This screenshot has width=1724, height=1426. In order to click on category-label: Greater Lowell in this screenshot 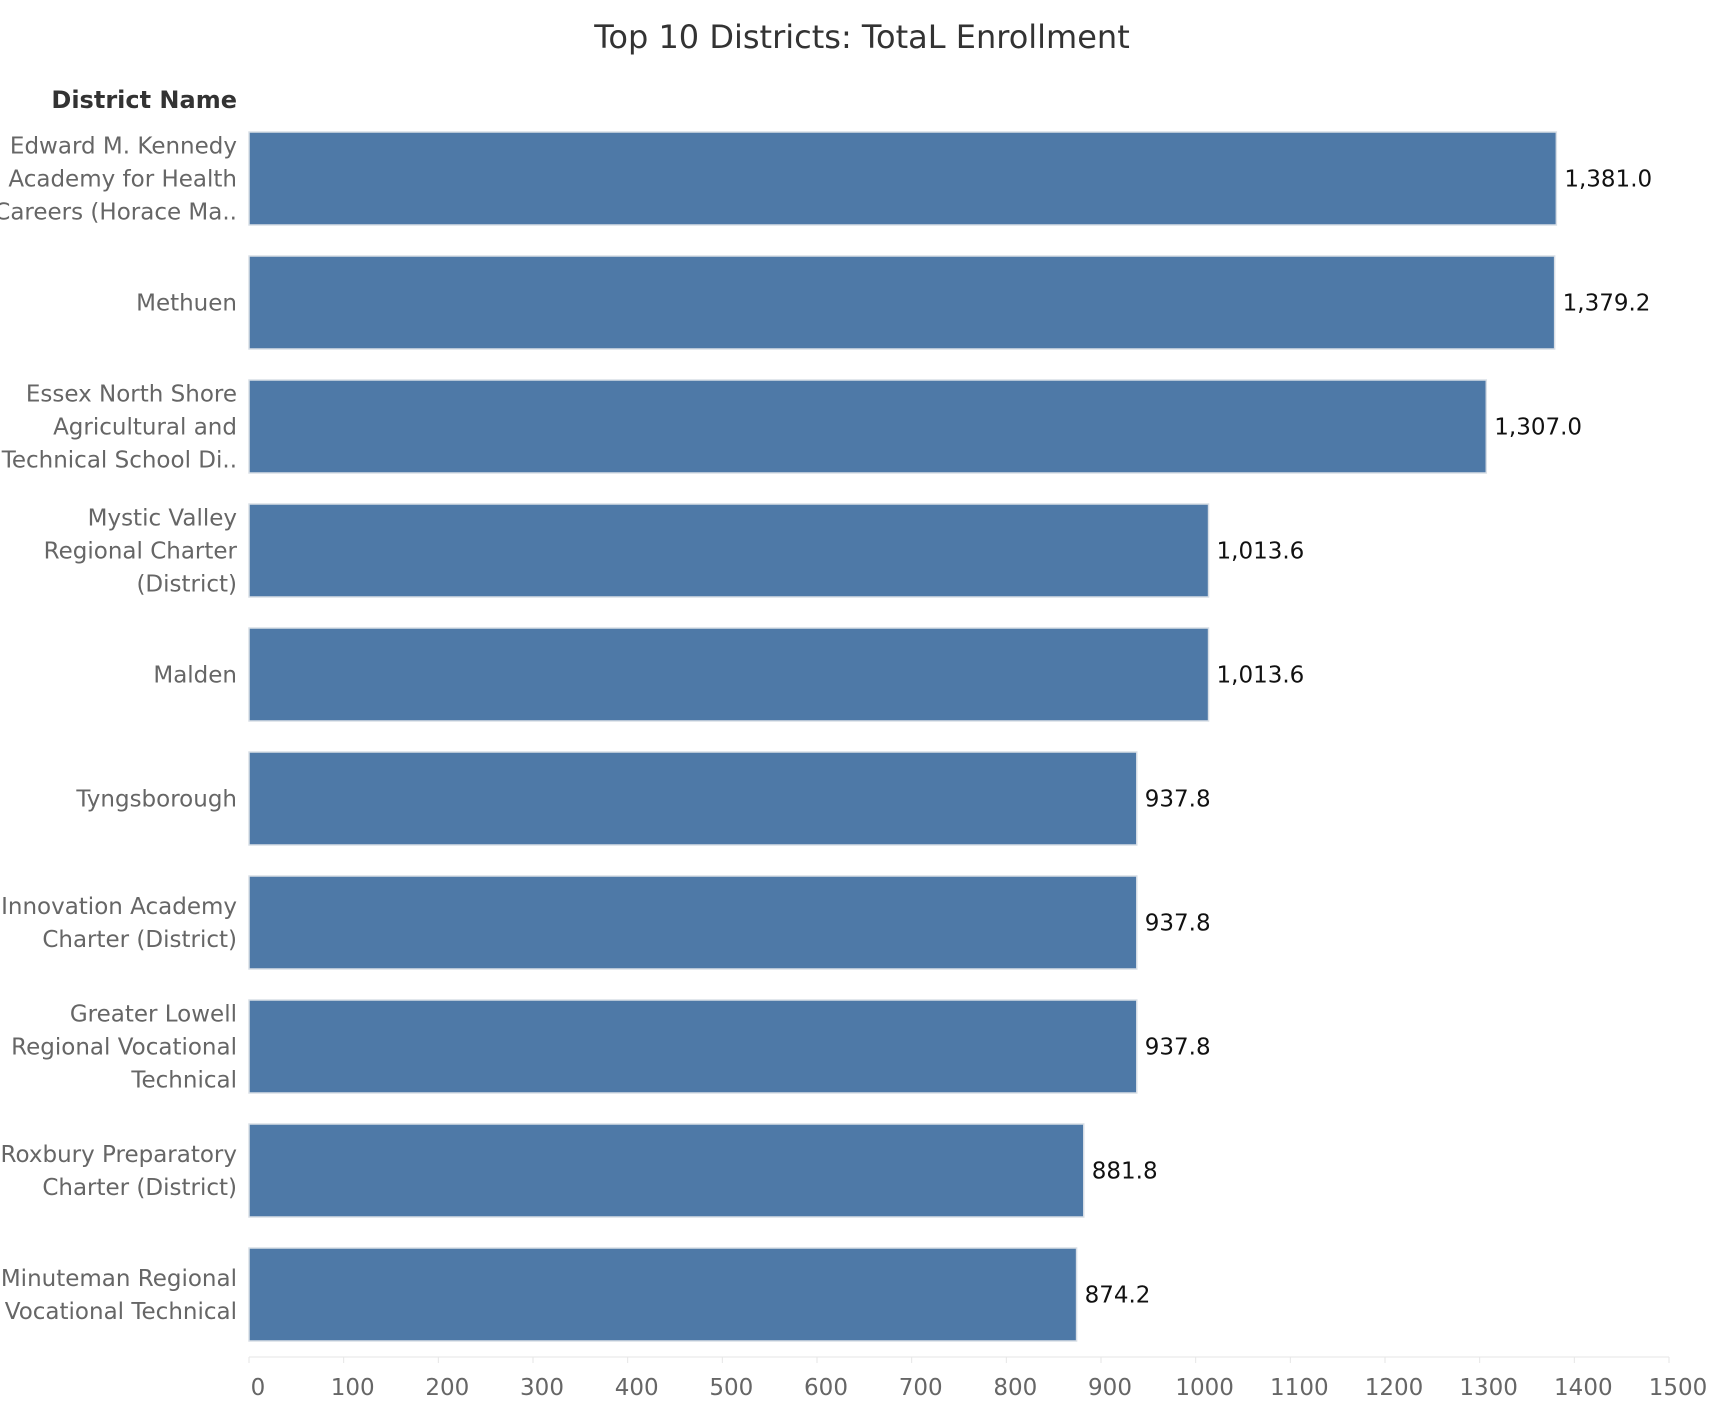, I will do `click(153, 1015)`.